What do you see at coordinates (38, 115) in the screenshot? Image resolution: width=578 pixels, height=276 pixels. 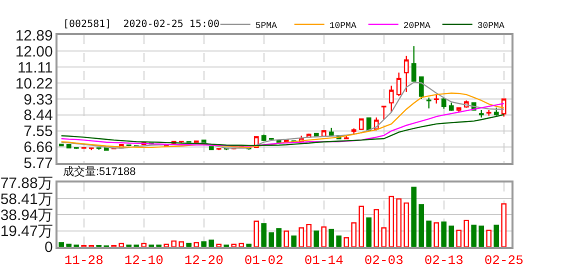 I see `y-tick-label: 8.44` at bounding box center [38, 115].